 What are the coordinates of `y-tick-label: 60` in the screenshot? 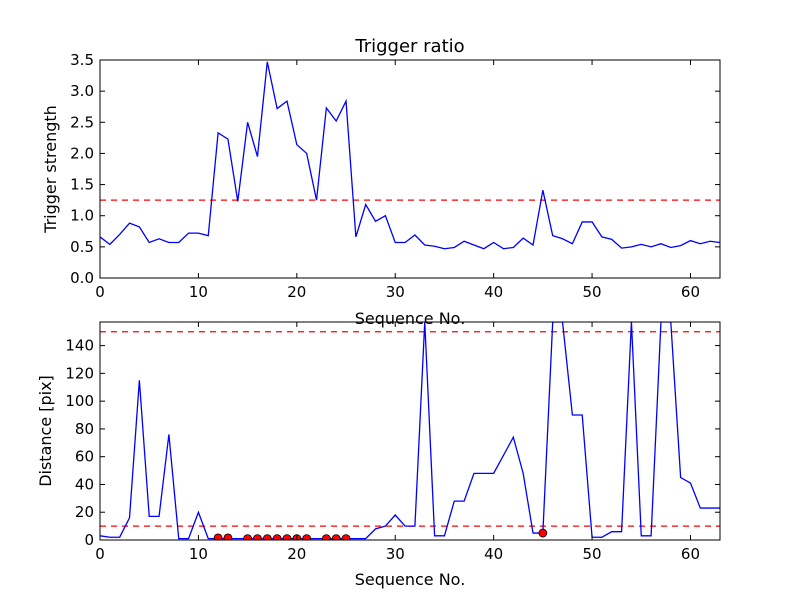 It's located at (84, 457).